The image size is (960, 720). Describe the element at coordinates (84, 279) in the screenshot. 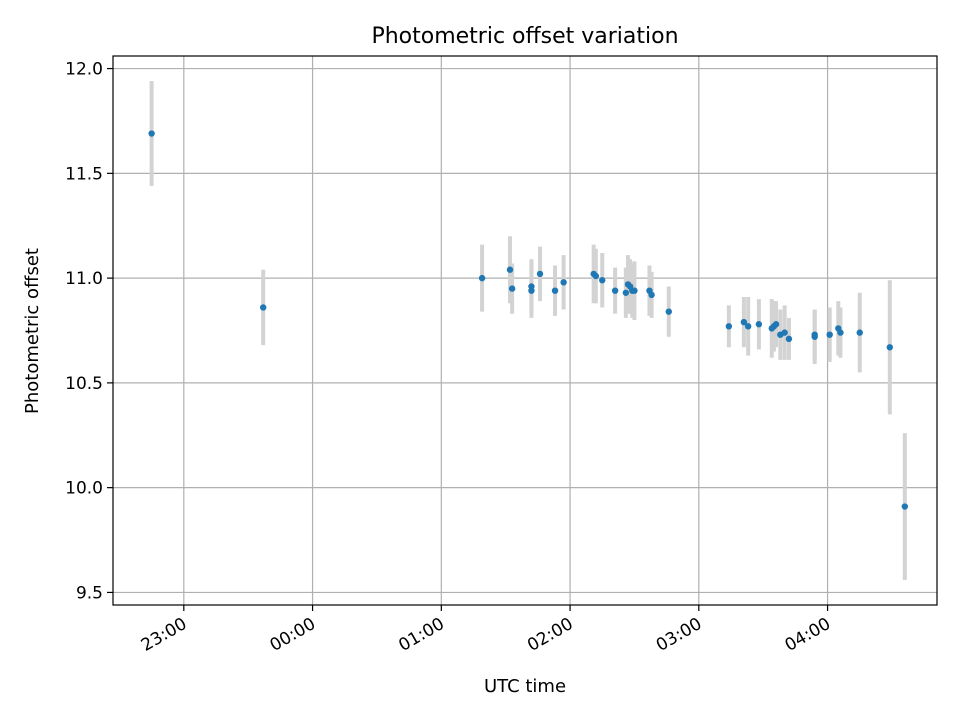

I see `y-tick-label: 11.0` at that location.